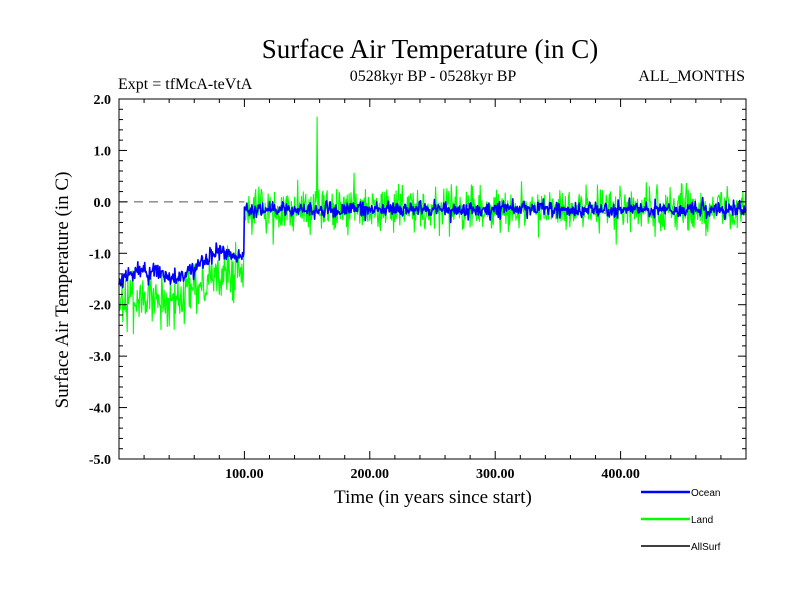  Describe the element at coordinates (103, 151) in the screenshot. I see `y-tick-label: 1.0` at that location.